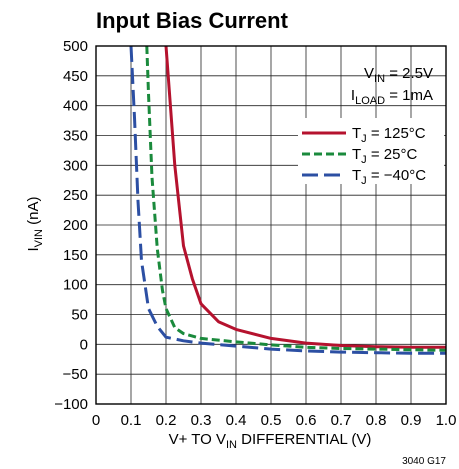 The width and height of the screenshot is (459, 469). Describe the element at coordinates (192, 20) in the screenshot. I see `chart-title: Input Bias Current` at that location.